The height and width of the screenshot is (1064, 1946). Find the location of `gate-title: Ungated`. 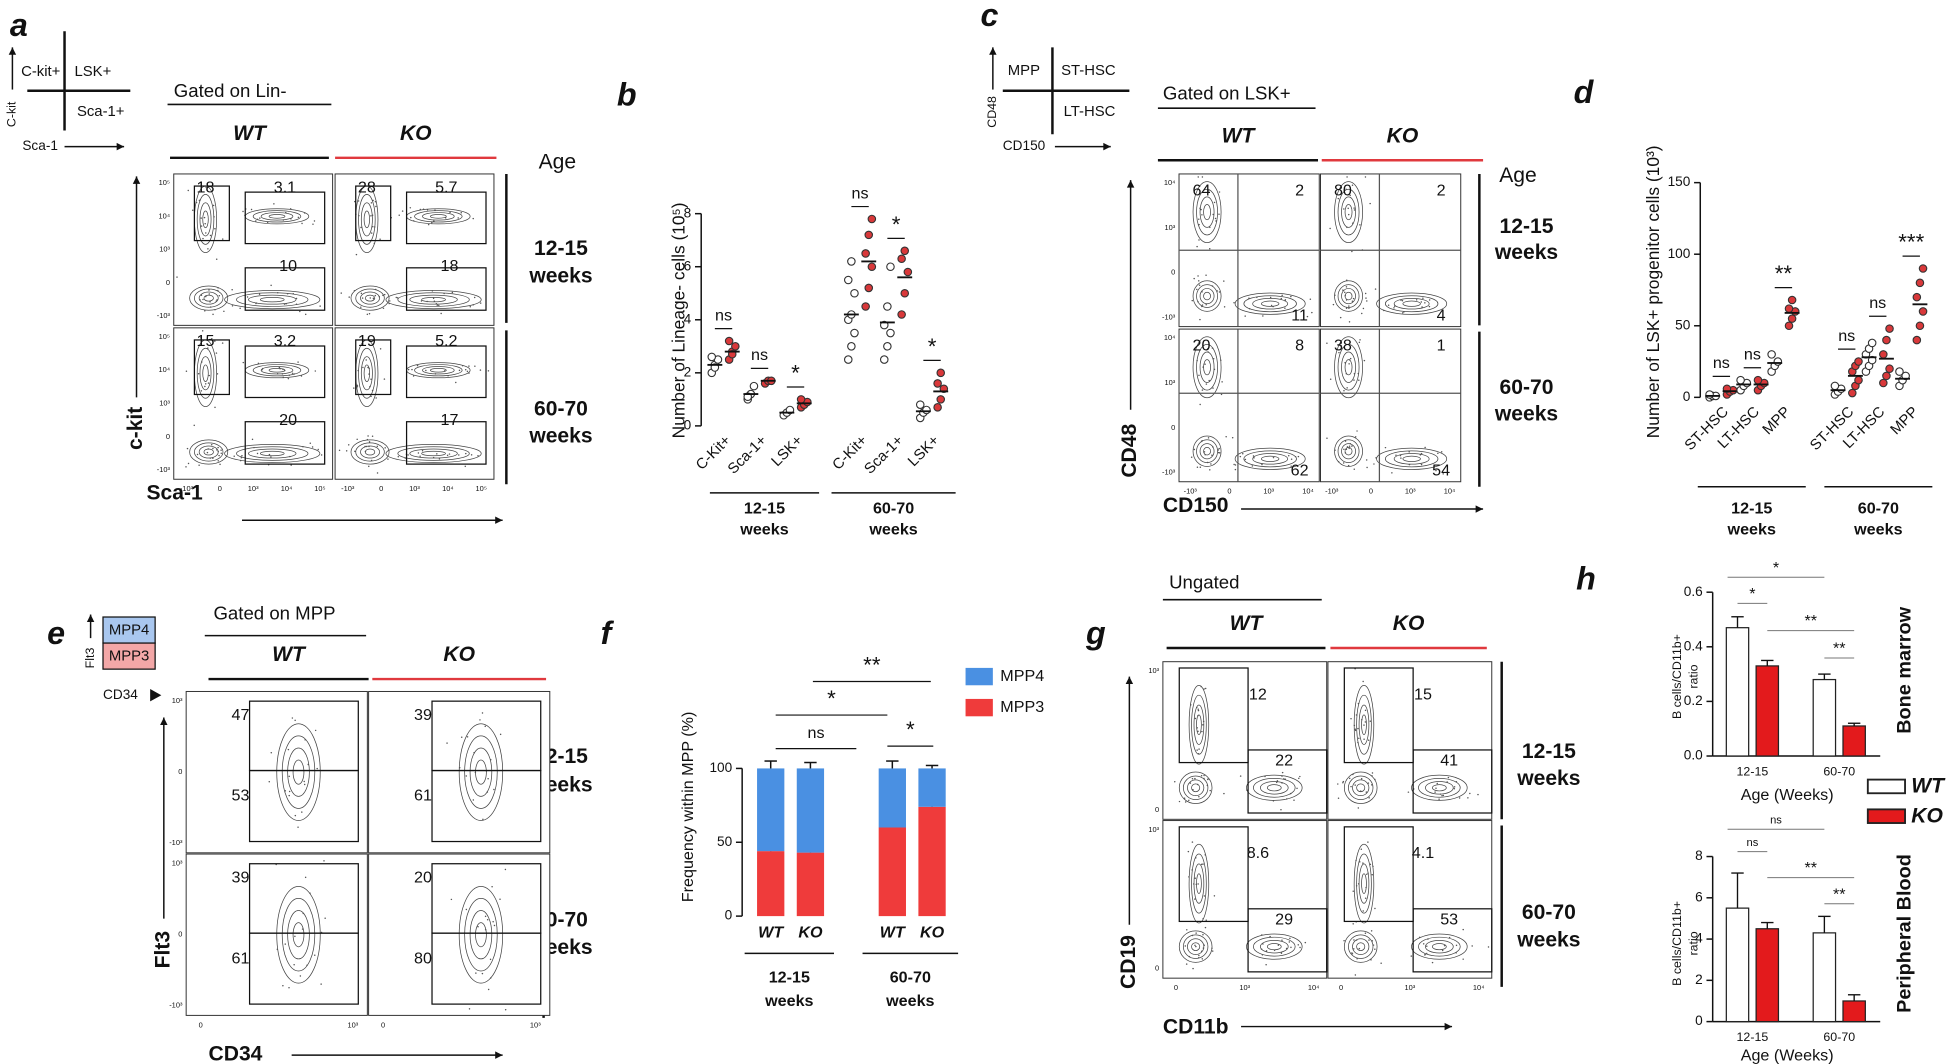

gate-title: Ungated is located at coordinates (1204, 581).